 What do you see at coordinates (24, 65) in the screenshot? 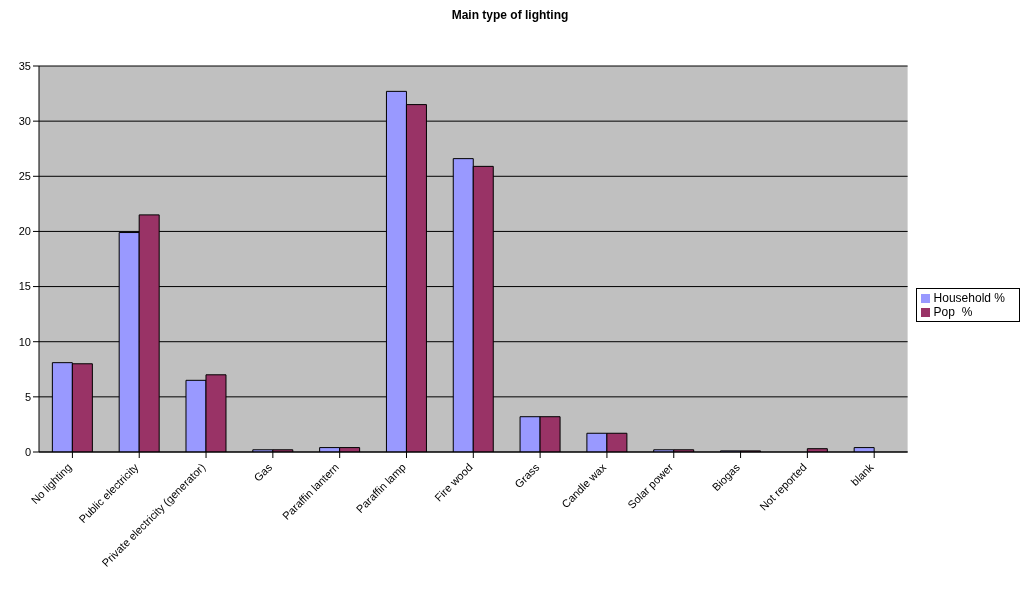
I see `y-tick-label: 35` at bounding box center [24, 65].